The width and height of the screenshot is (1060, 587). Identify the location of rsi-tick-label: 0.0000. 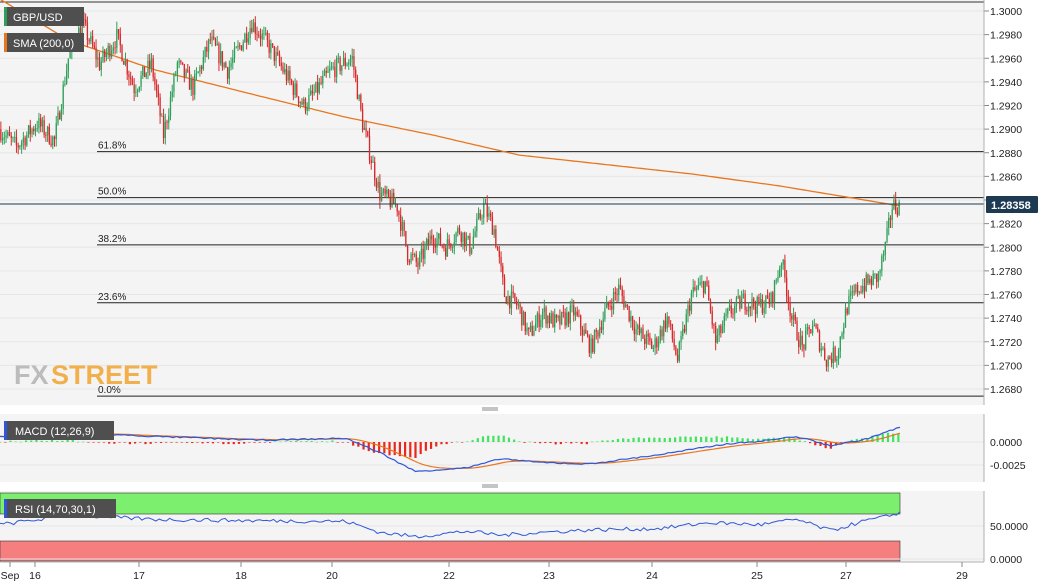
(1006, 560).